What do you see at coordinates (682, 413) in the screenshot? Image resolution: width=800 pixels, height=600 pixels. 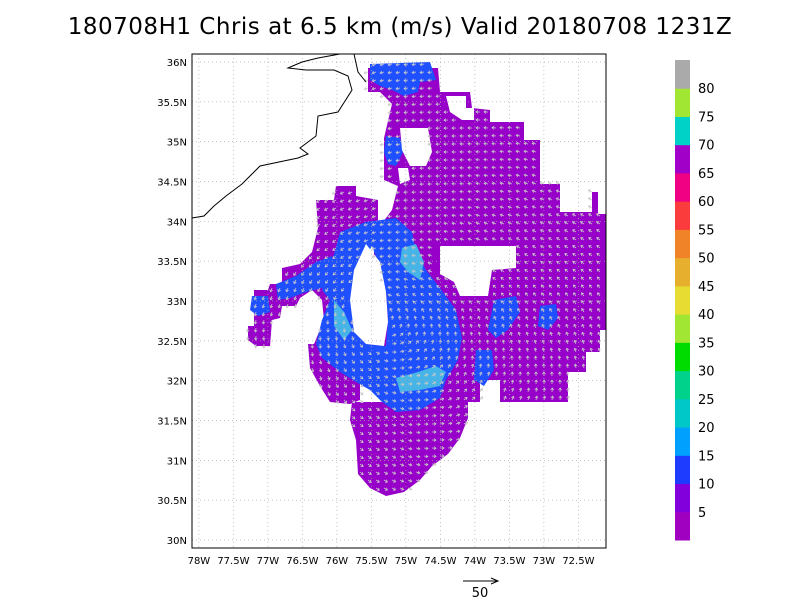 I see `colorbar-segment` at bounding box center [682, 413].